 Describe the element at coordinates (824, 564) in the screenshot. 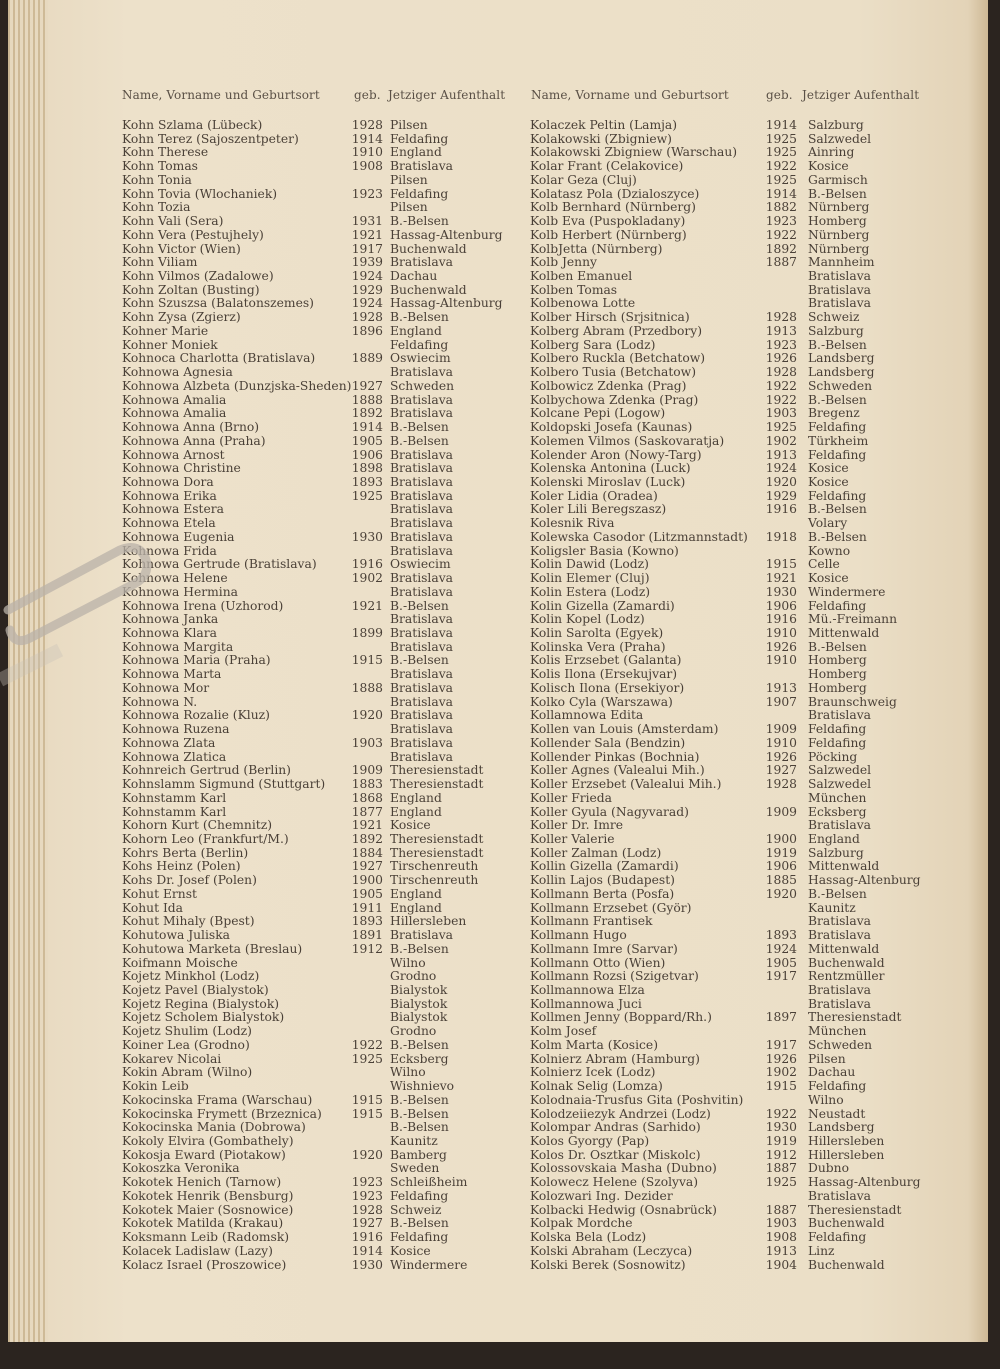

I see `current-residence: Celle` at that location.